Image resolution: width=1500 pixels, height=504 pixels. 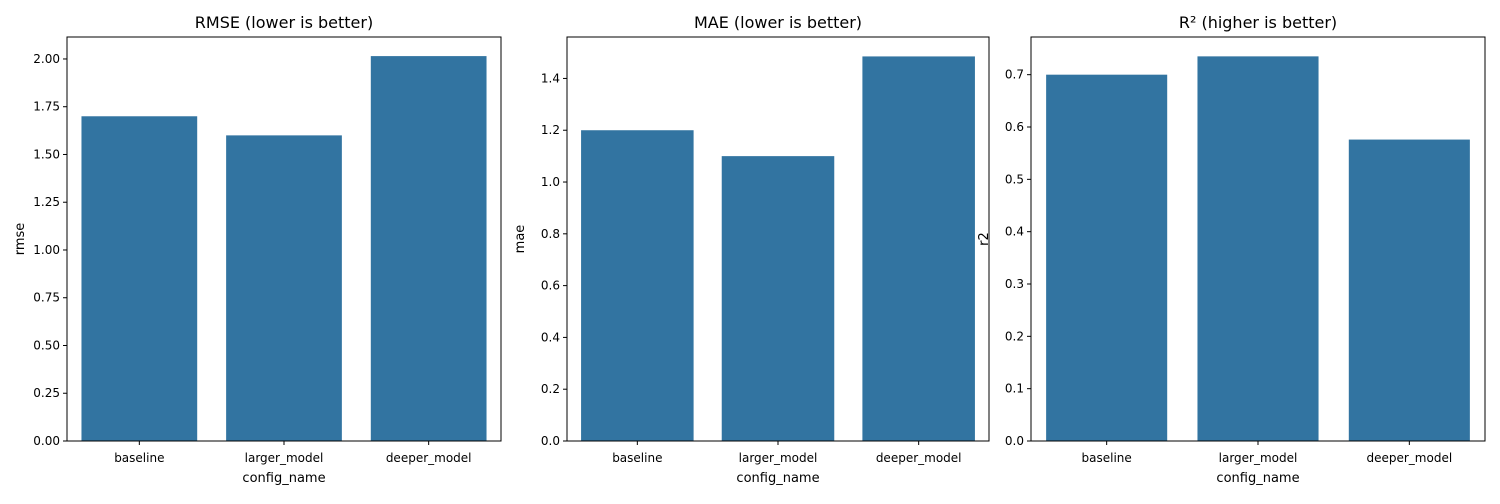 I want to click on y-axis-label: mae, so click(x=520, y=239).